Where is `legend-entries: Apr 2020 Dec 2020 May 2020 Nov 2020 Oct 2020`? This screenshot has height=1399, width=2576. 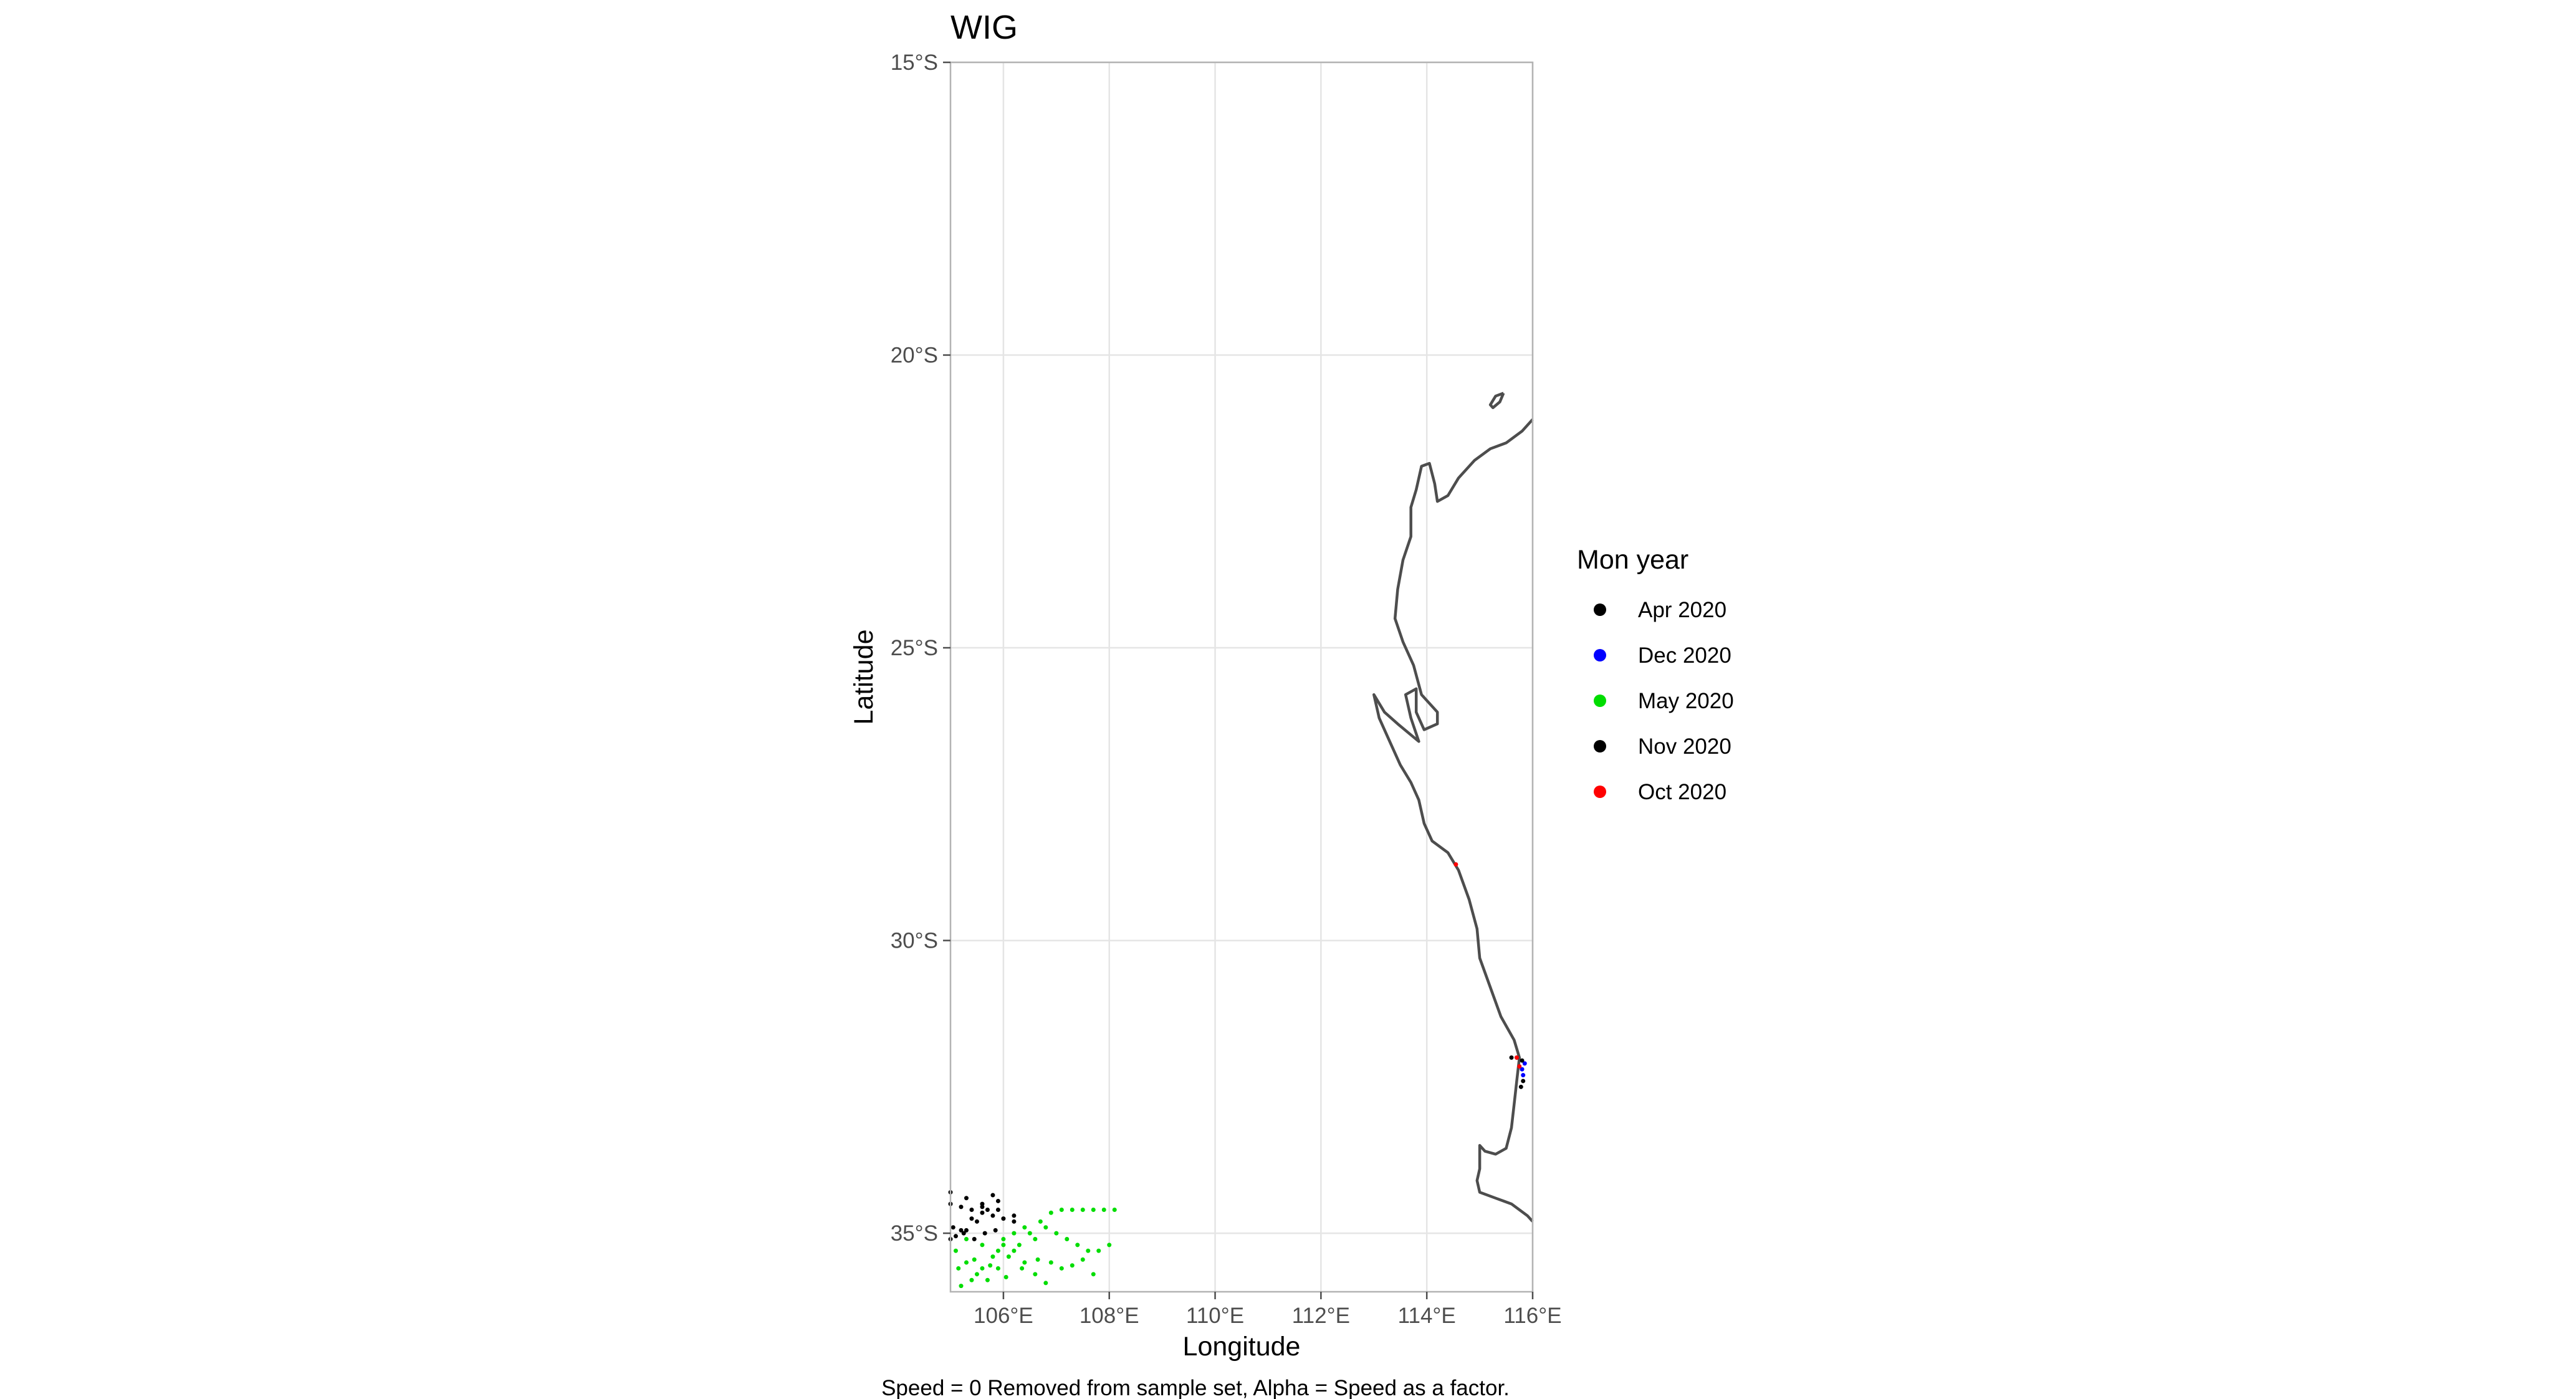 legend-entries: Apr 2020 Dec 2020 May 2020 Nov 2020 Oct 2020 is located at coordinates (1664, 701).